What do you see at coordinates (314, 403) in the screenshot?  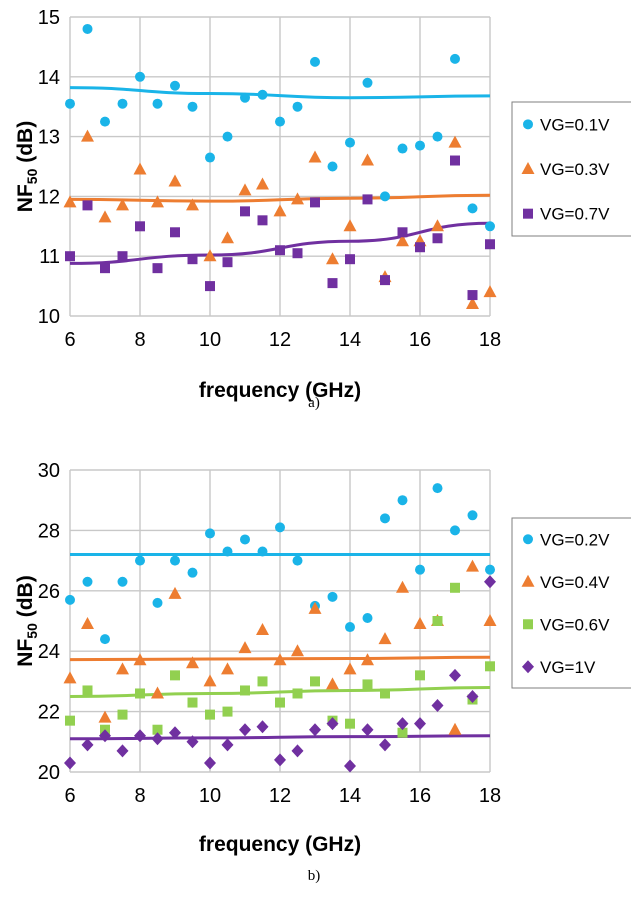 I see `figure-caption: a)` at bounding box center [314, 403].